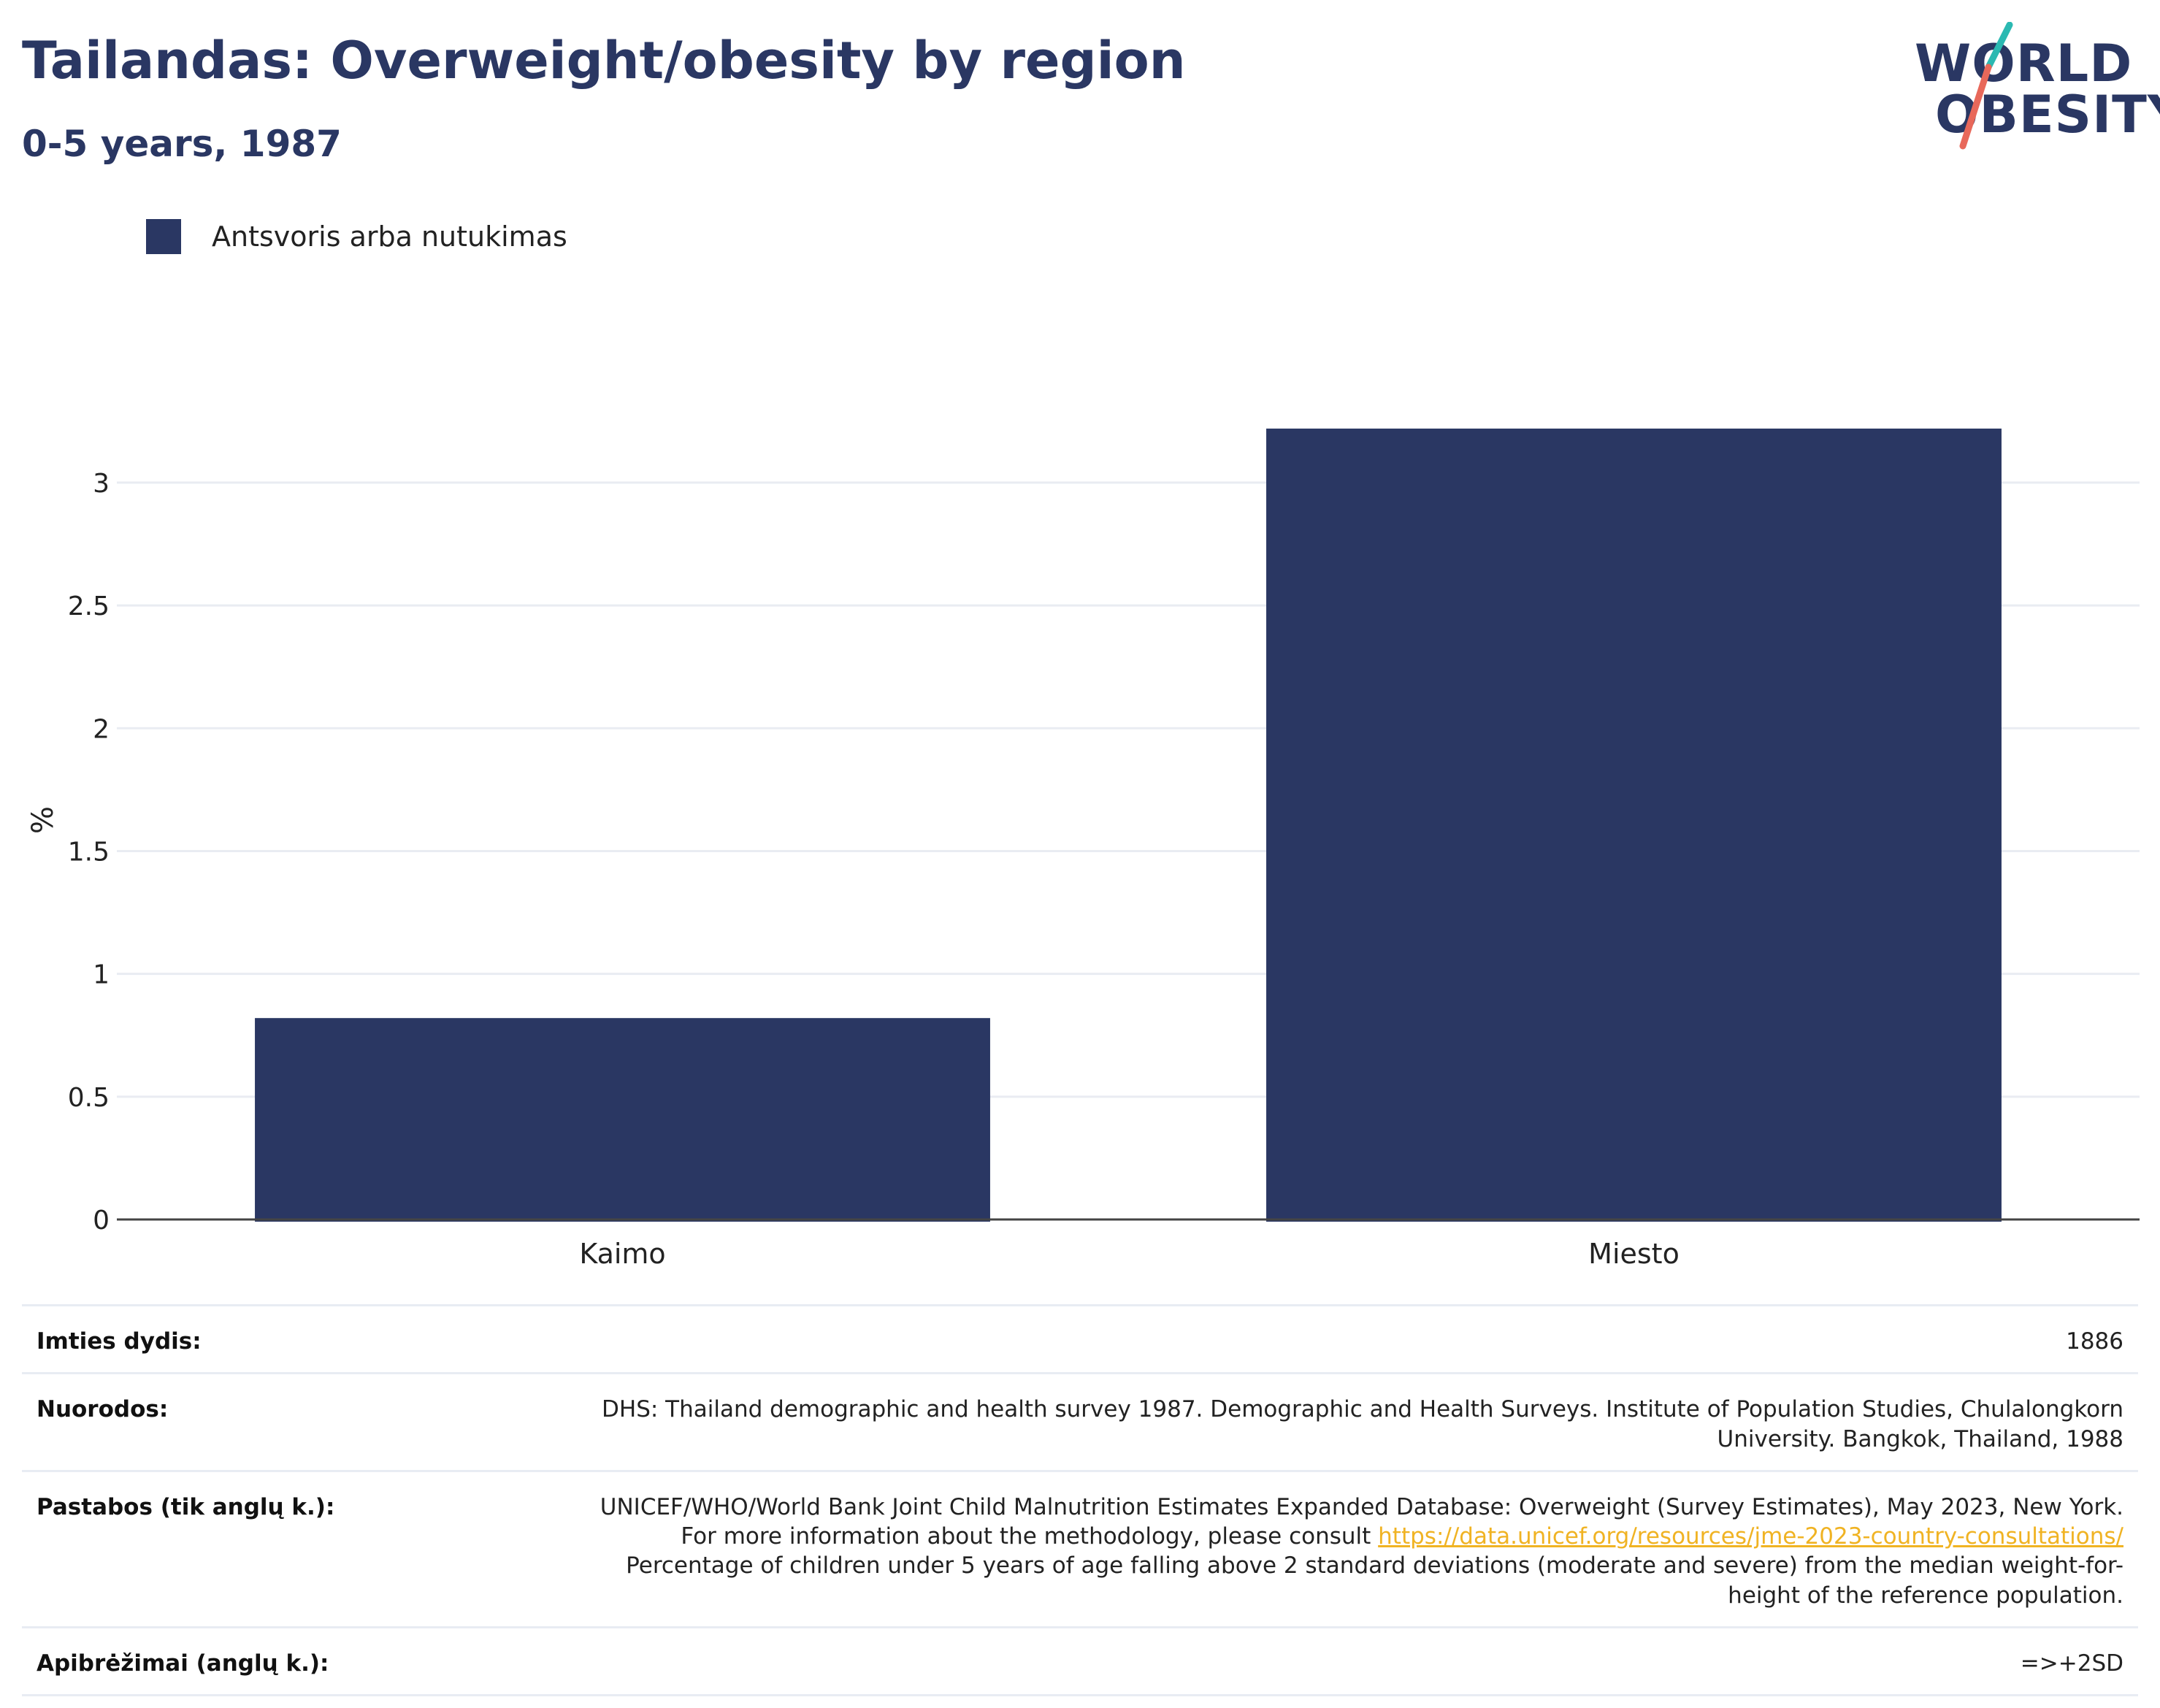 This screenshot has height=1708, width=2160. Describe the element at coordinates (1634, 1254) in the screenshot. I see `x-tick-label: Miesto` at that location.